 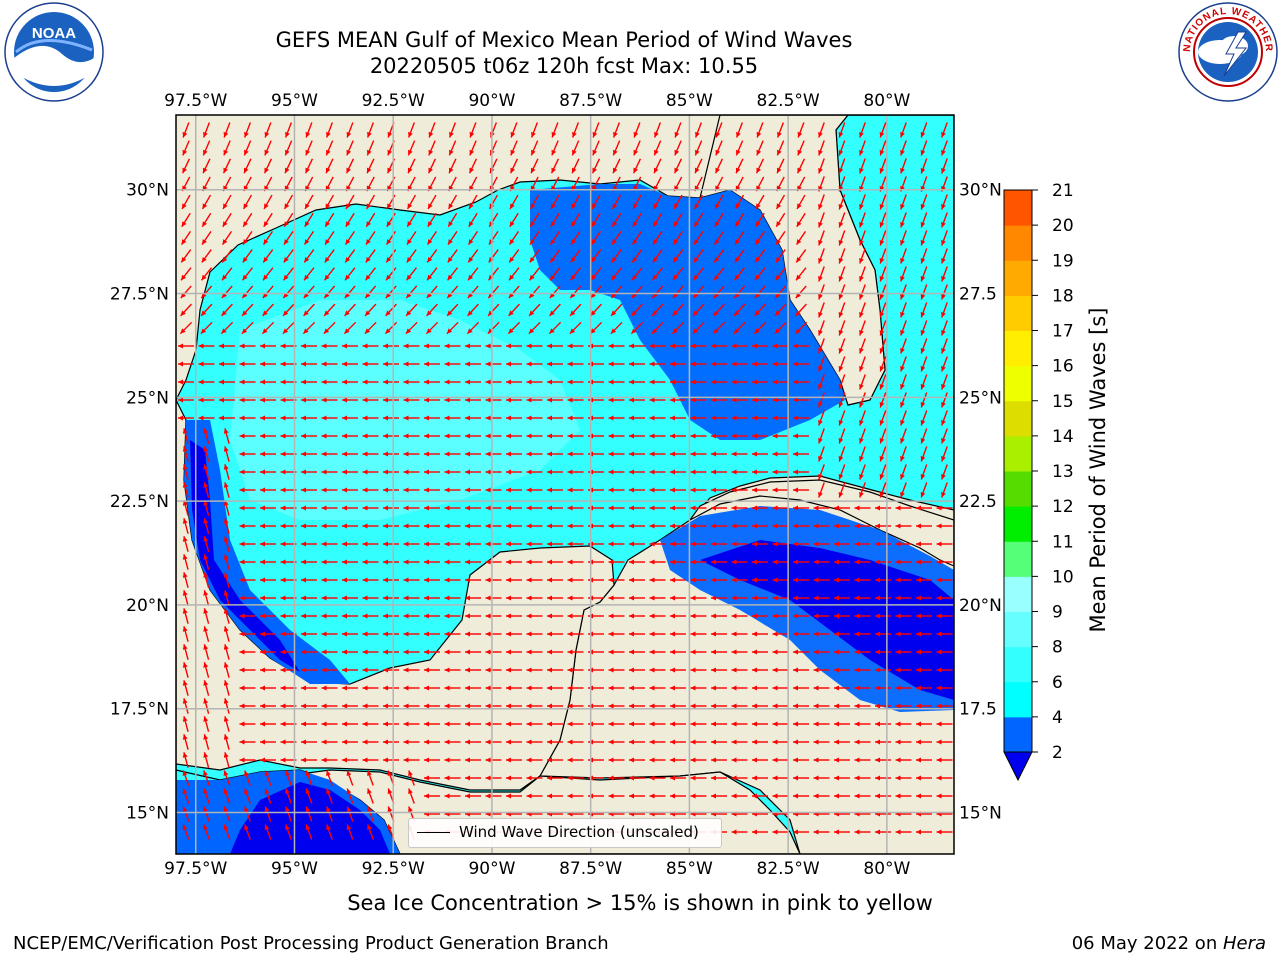 What do you see at coordinates (1018, 559) in the screenshot?
I see `colorbar-swatch` at bounding box center [1018, 559].